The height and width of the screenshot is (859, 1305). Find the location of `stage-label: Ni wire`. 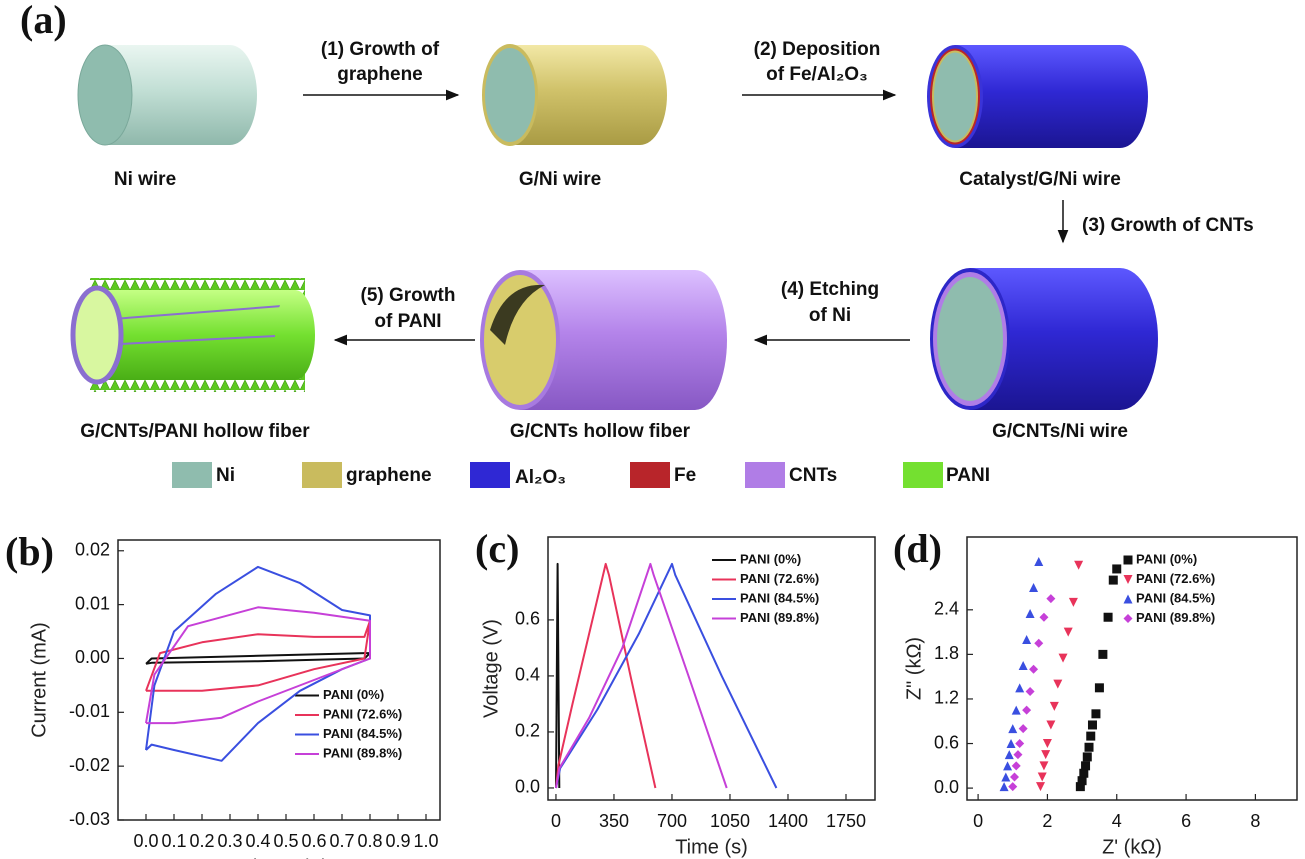

stage-label: Ni wire is located at coordinates (145, 179).